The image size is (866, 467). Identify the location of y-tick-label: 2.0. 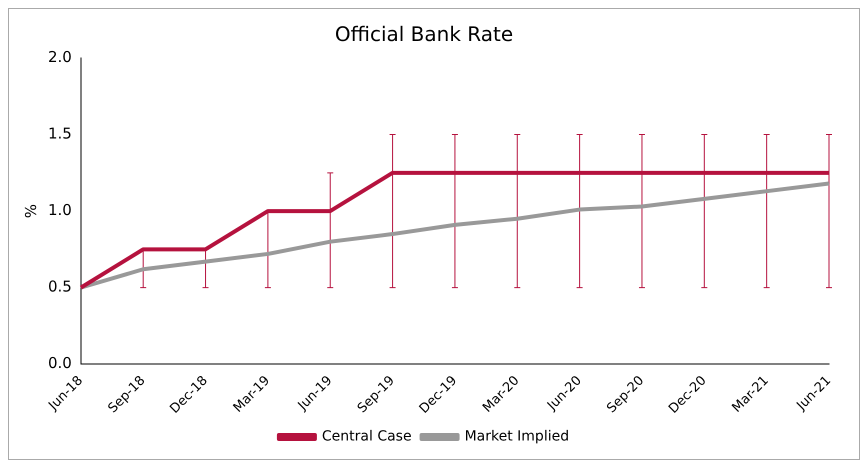
(60, 57).